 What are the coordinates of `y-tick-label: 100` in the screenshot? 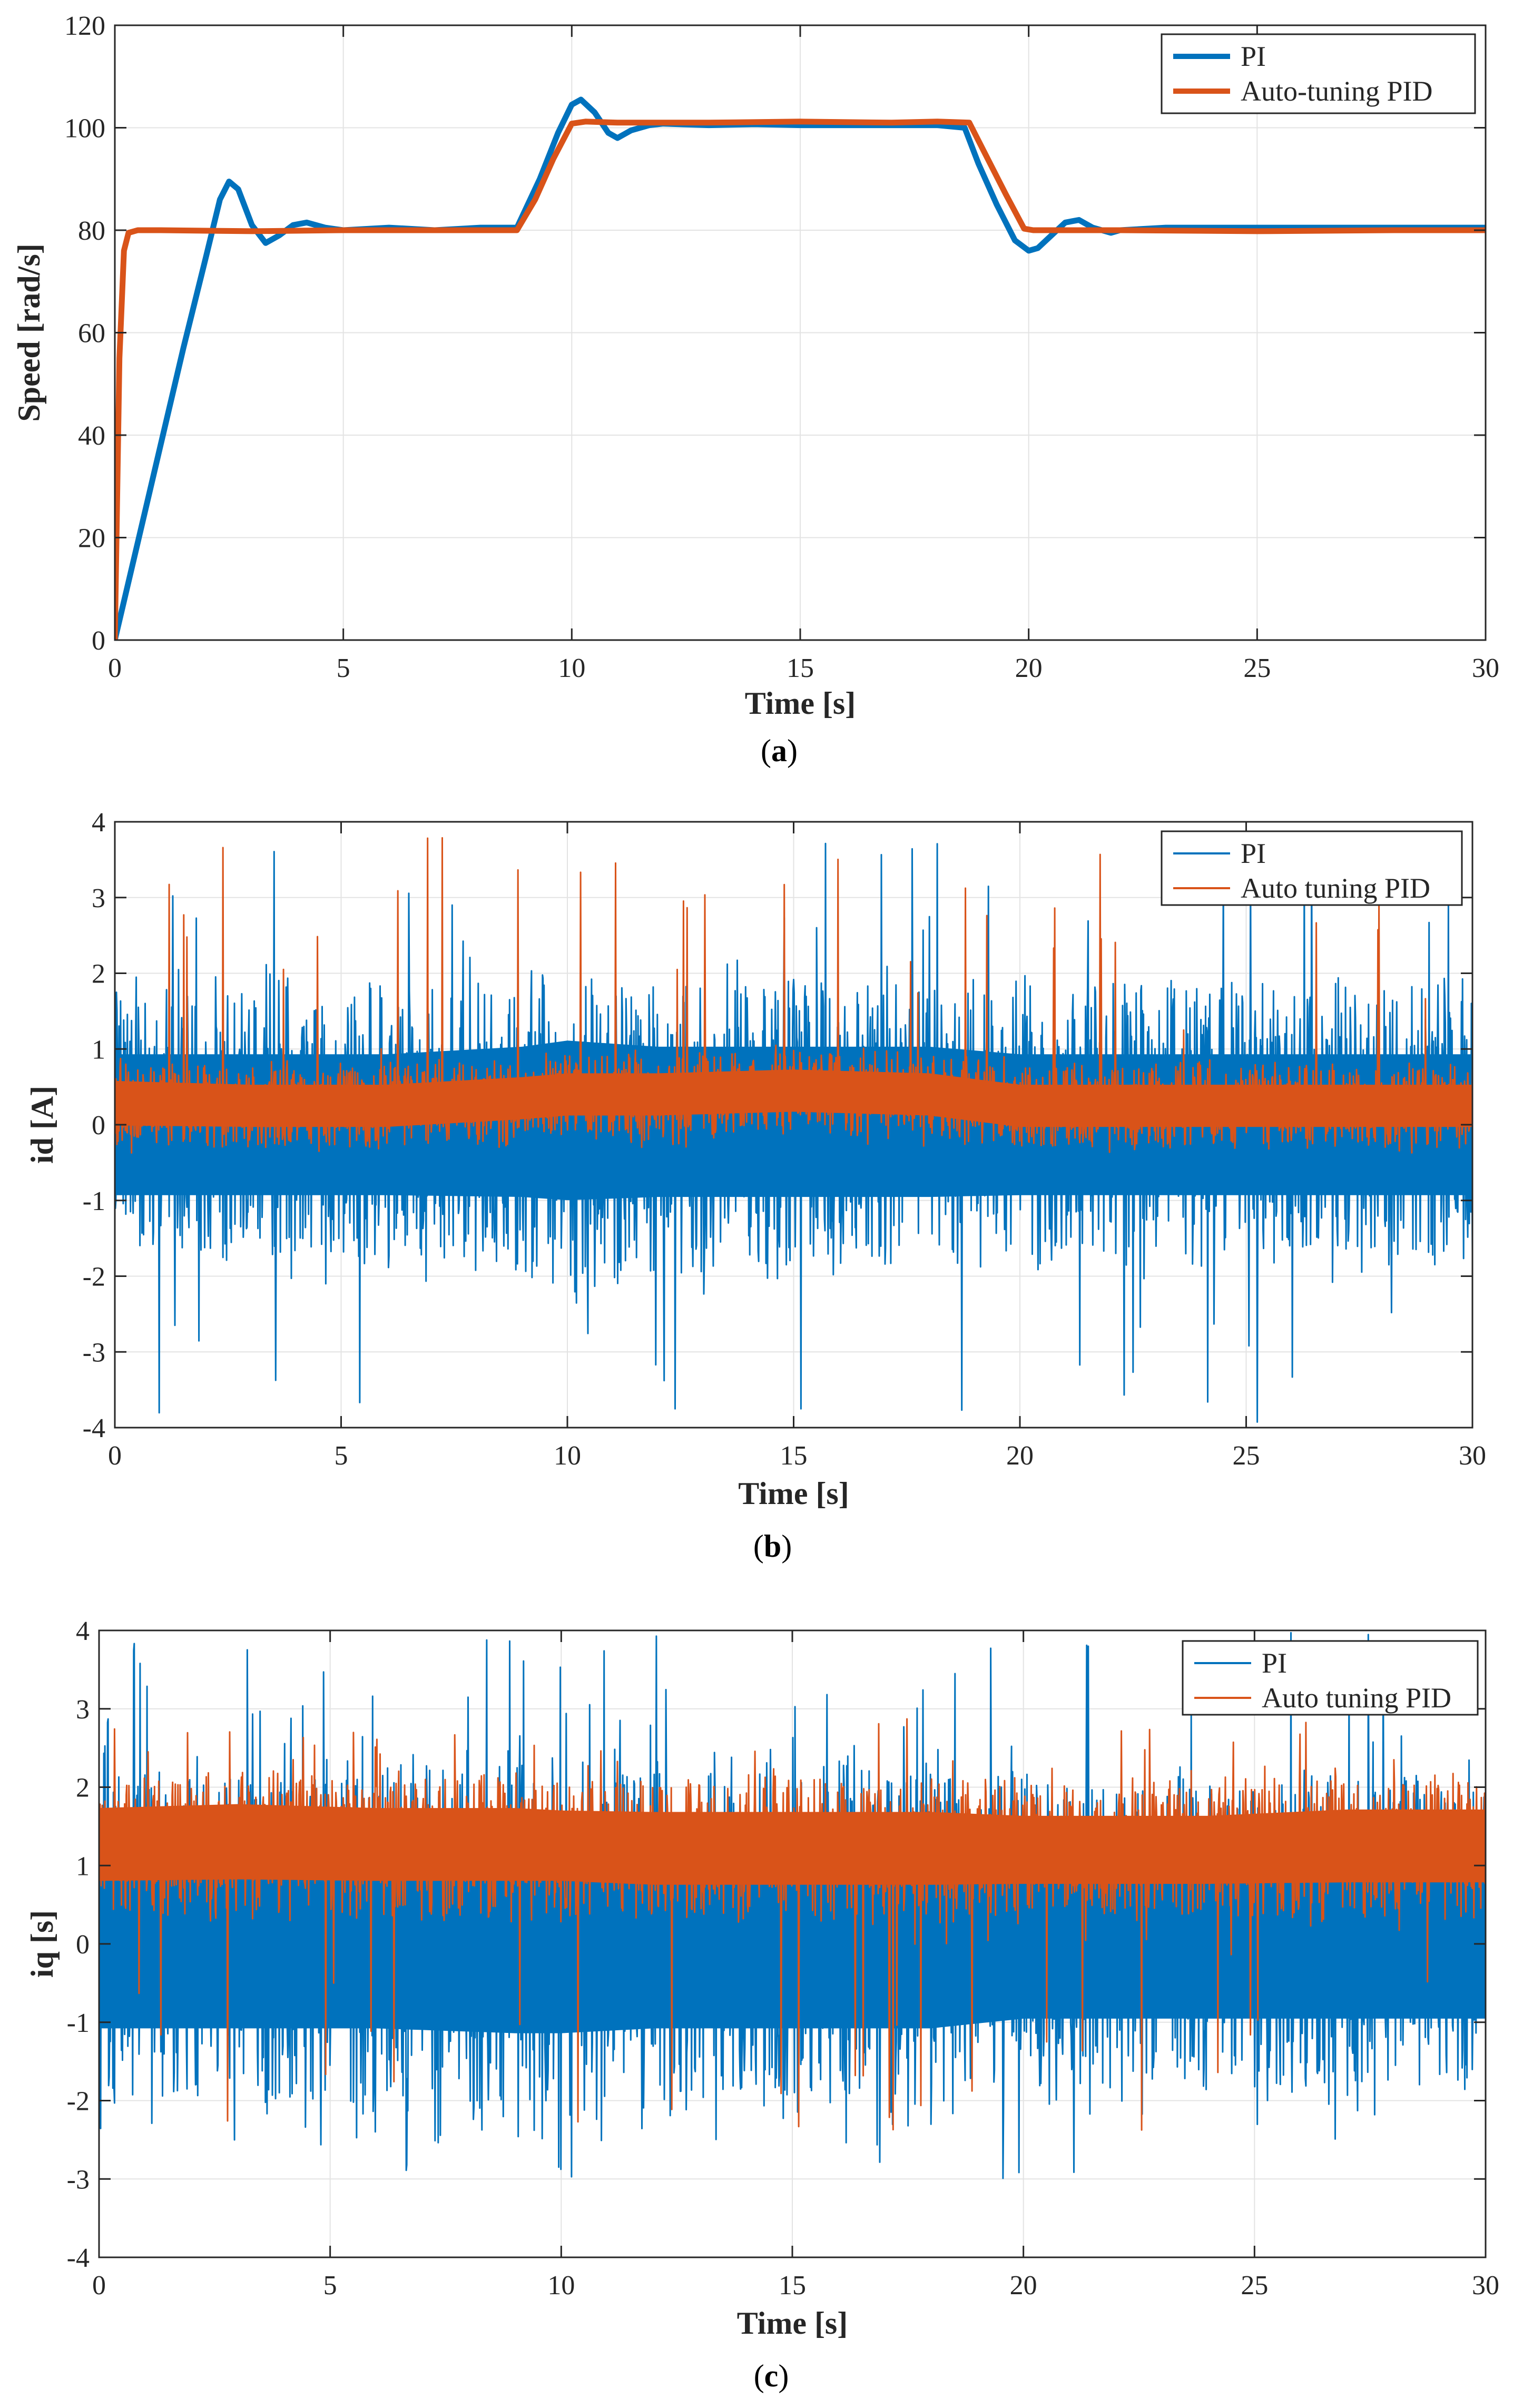 It's located at (85, 129).